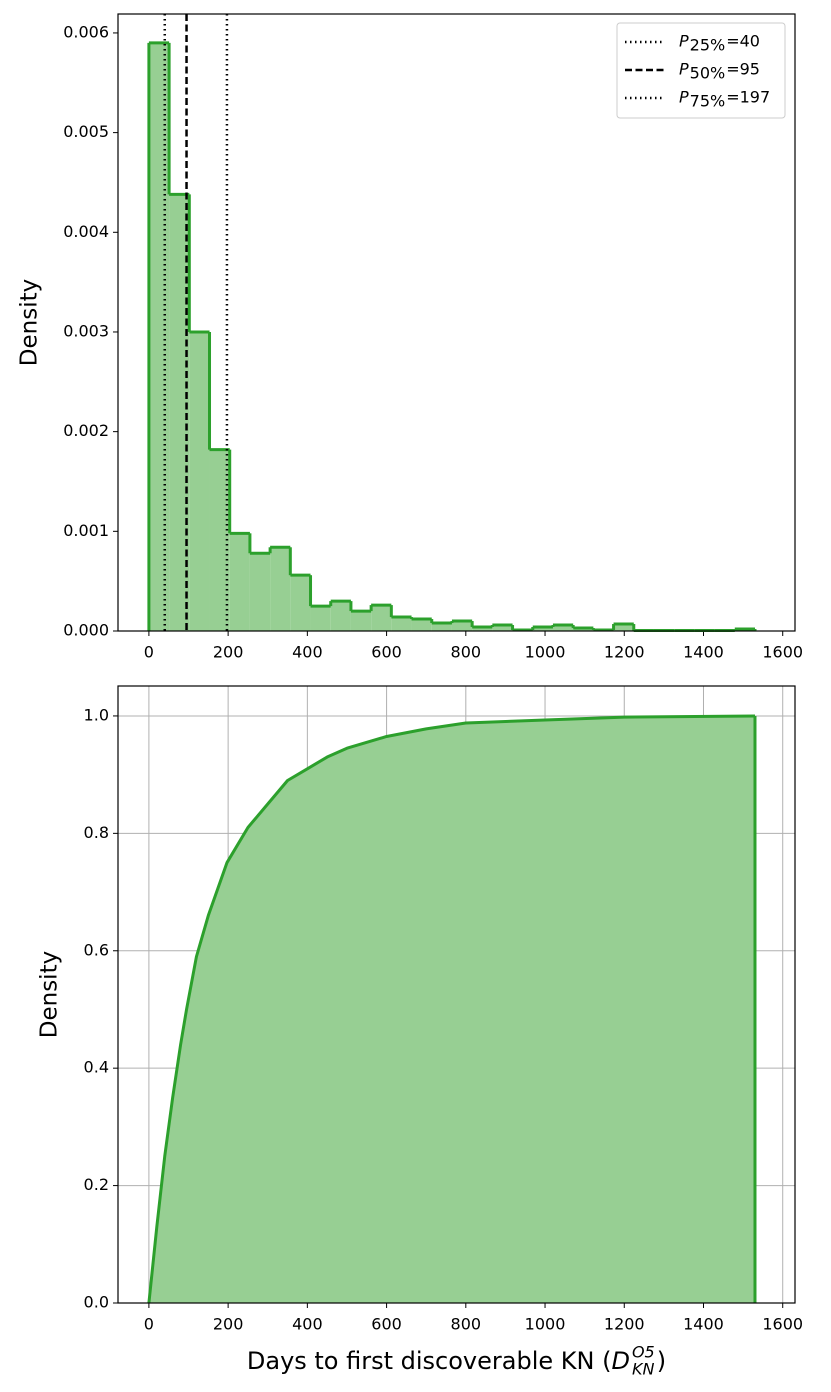  I want to click on y-tick-label: 0.4, so click(96, 1067).